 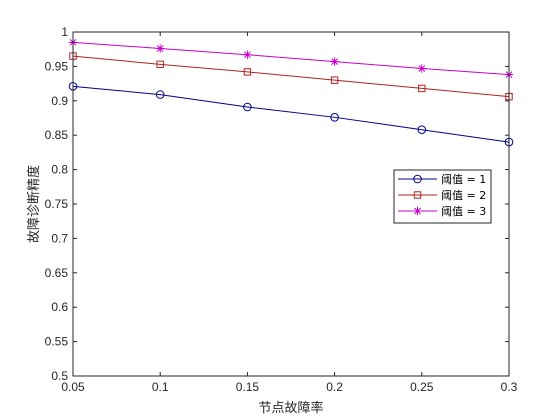 I want to click on x-axis-label: 节点故障率, so click(x=290, y=408).